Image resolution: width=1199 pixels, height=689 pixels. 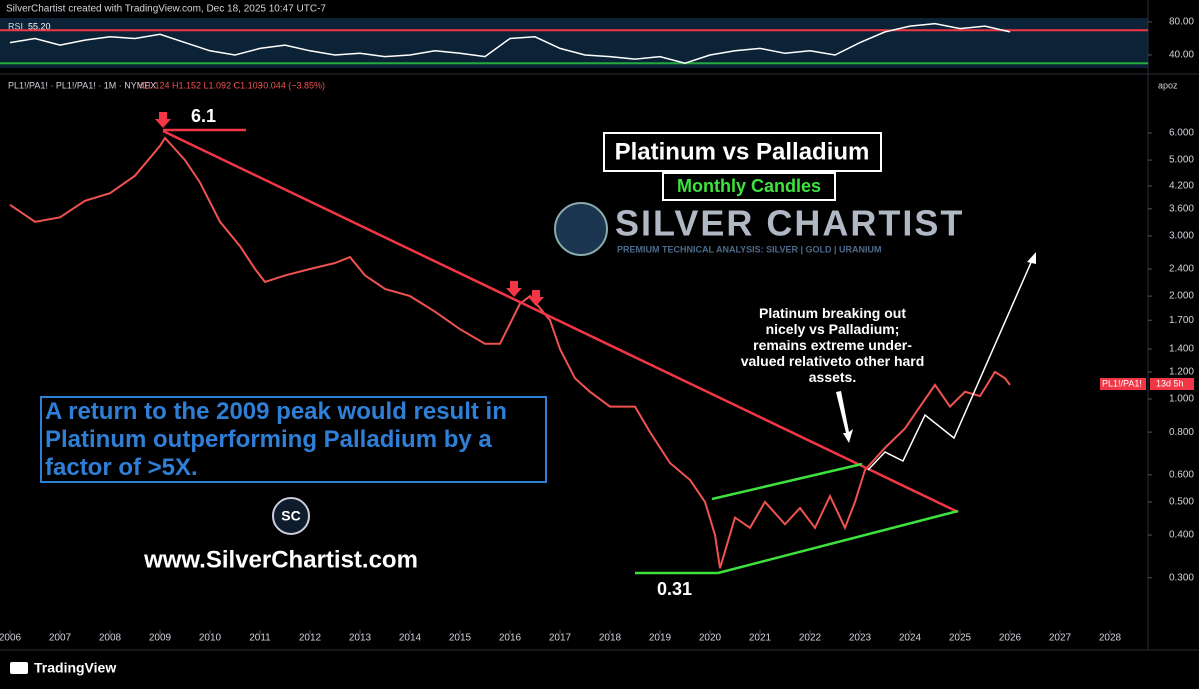 What do you see at coordinates (674, 589) in the screenshot?
I see `low-label: 0.31` at bounding box center [674, 589].